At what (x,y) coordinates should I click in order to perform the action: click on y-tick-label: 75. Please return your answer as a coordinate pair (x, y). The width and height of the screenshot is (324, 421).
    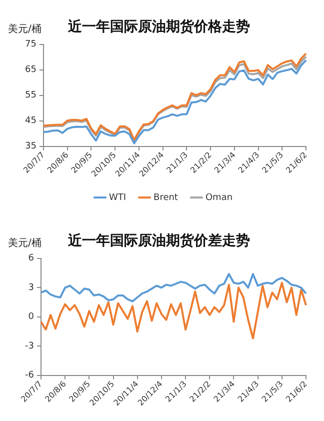
    Looking at the image, I should click on (30, 45).